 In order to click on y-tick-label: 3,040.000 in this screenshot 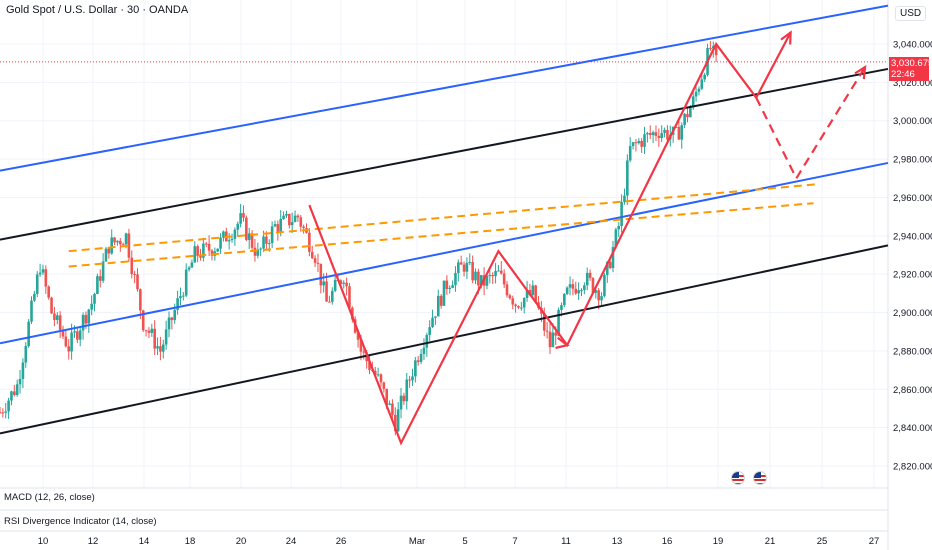, I will do `click(912, 45)`.